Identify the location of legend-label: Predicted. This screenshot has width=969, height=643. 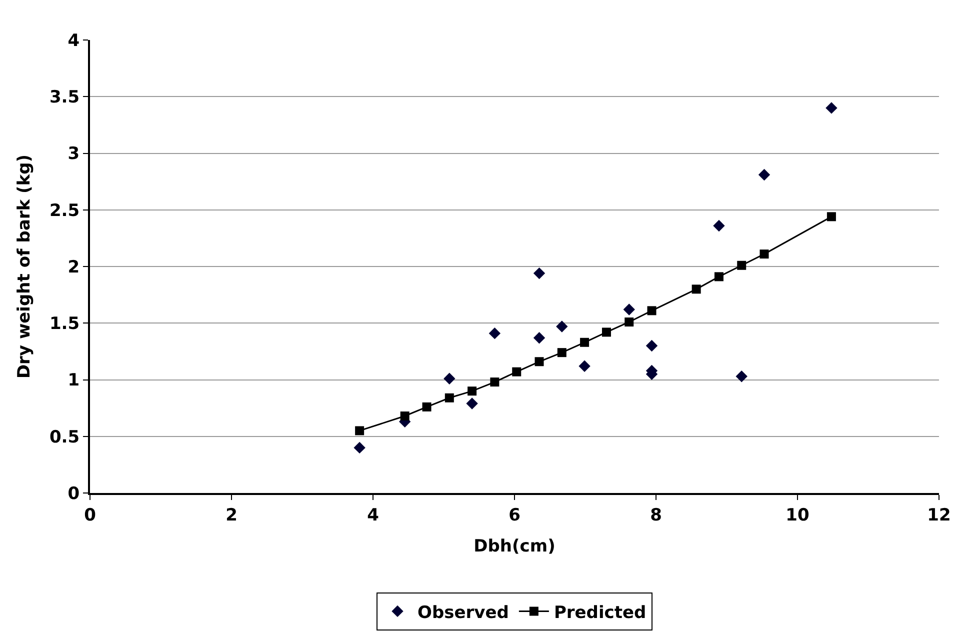
(600, 612).